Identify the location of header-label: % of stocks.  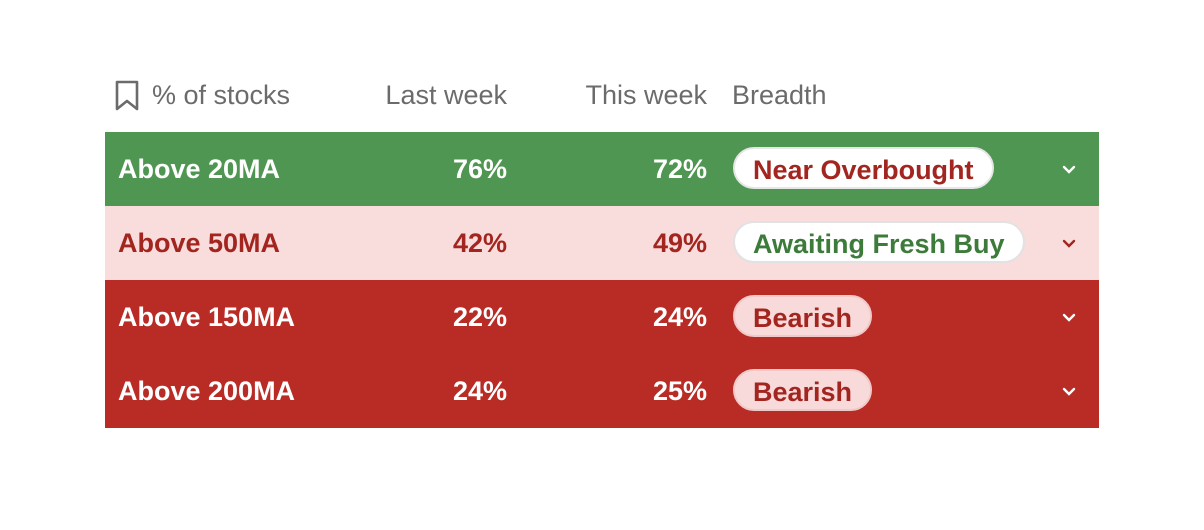
(221, 95).